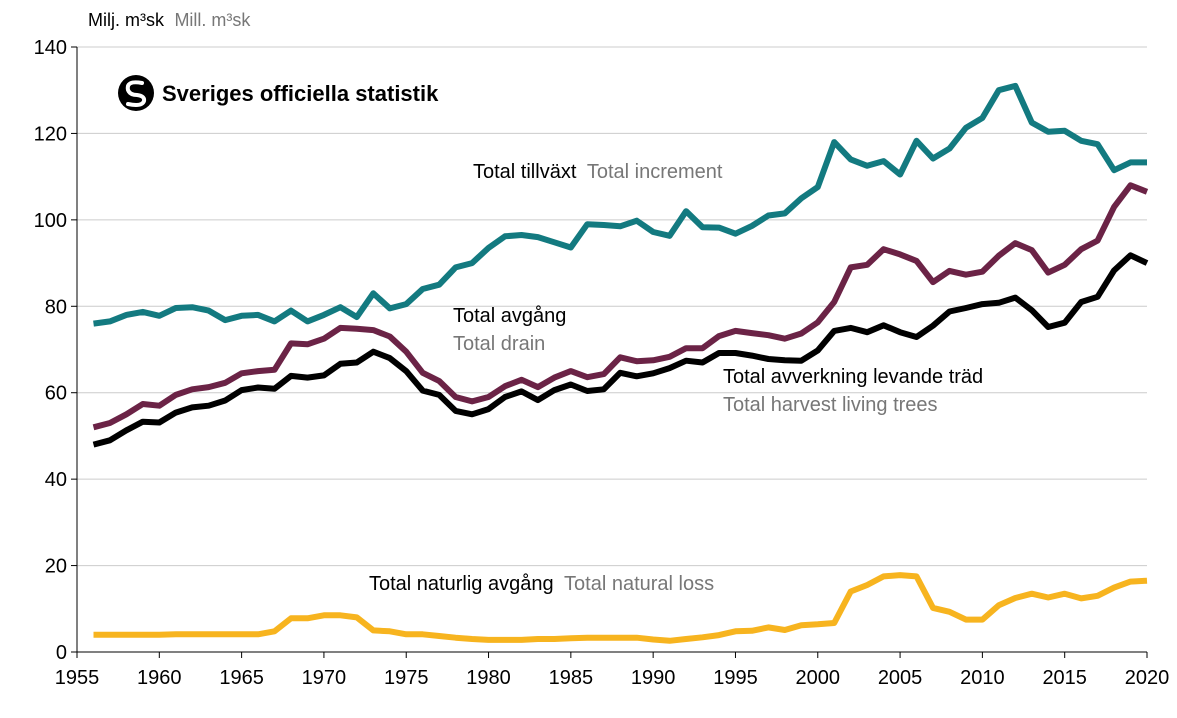 This screenshot has width=1177, height=718. What do you see at coordinates (655, 172) in the screenshot?
I see `series-label-increment-en: Total increment` at bounding box center [655, 172].